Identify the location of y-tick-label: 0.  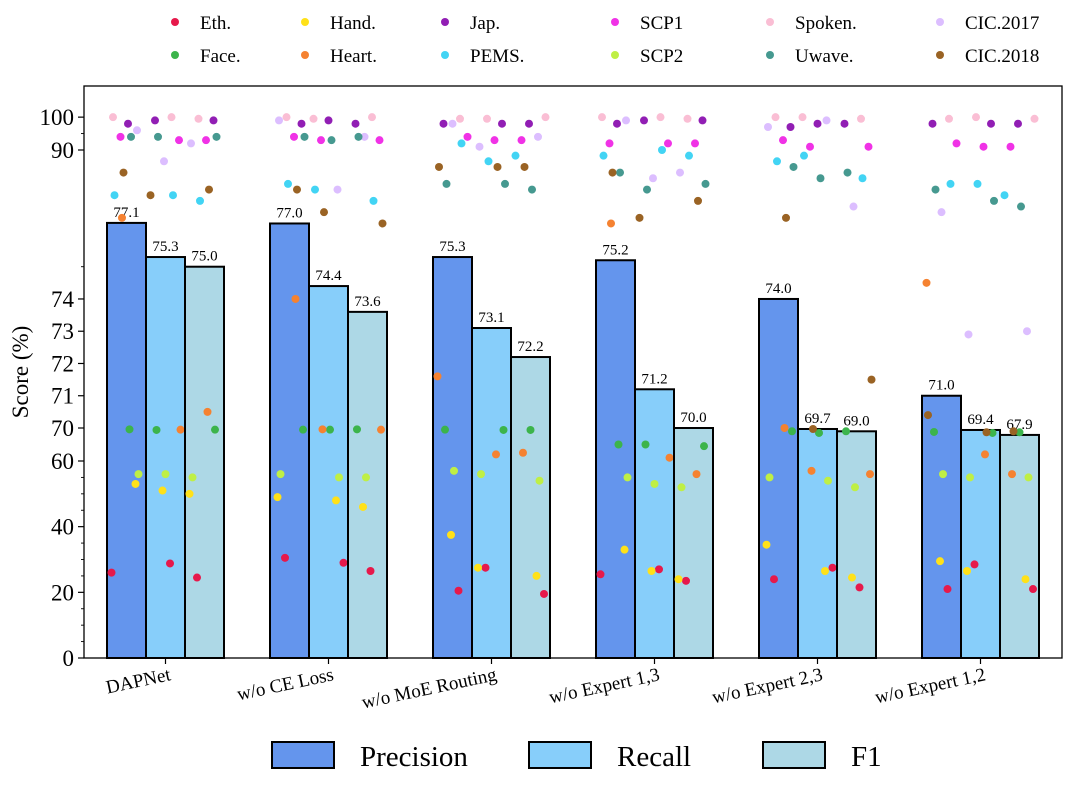
(69, 658).